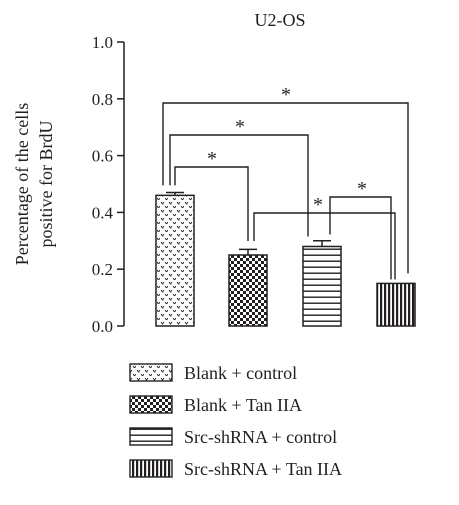 This screenshot has width=459, height=505. What do you see at coordinates (102, 99) in the screenshot?
I see `y-tick-label: 0.8` at bounding box center [102, 99].